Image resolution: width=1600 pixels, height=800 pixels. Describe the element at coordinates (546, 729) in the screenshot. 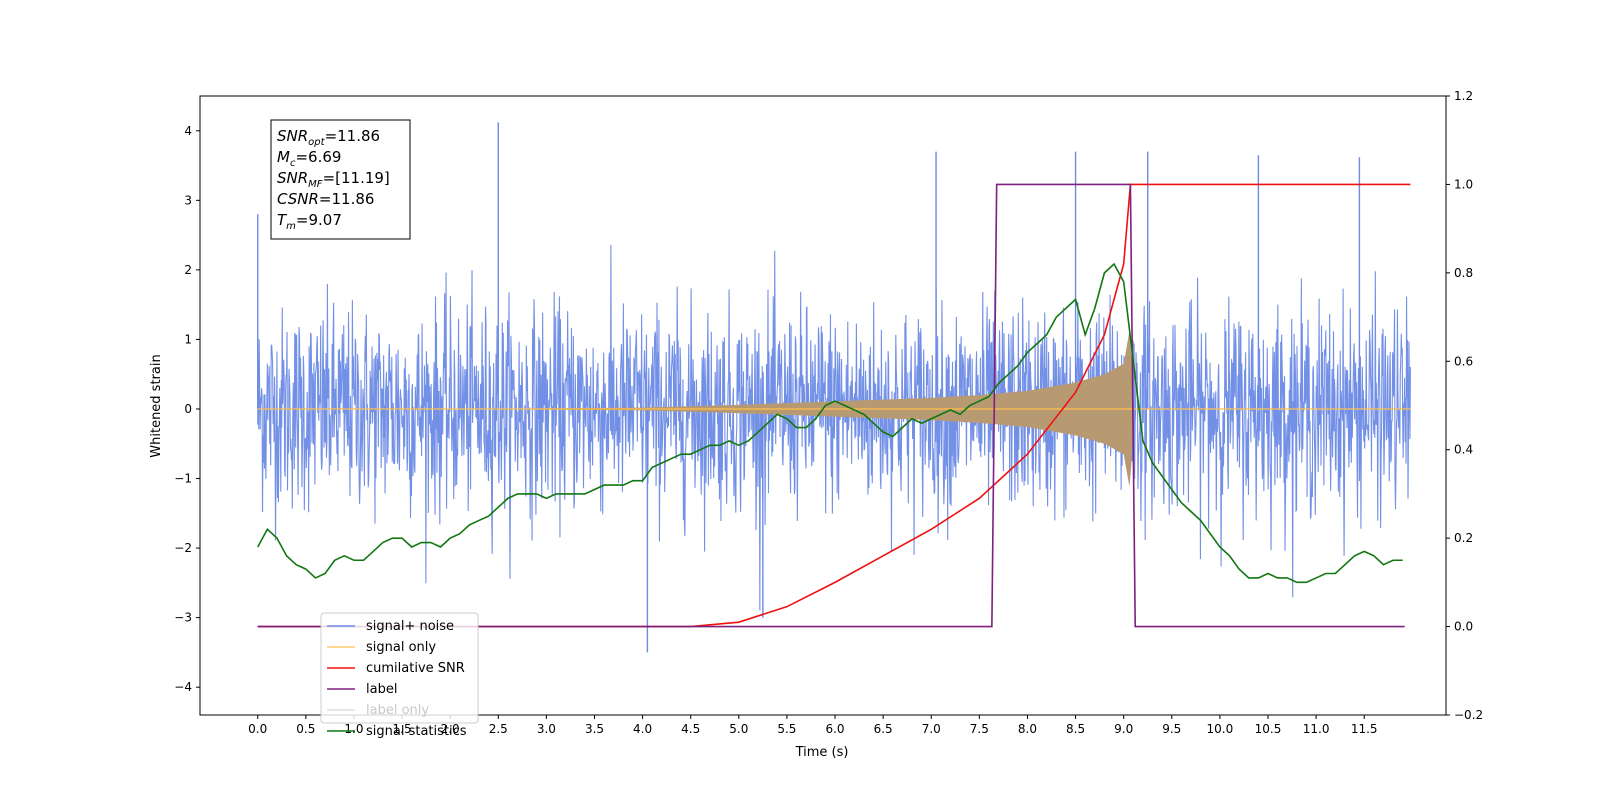

I see `x-tick-label: 3.0` at that location.